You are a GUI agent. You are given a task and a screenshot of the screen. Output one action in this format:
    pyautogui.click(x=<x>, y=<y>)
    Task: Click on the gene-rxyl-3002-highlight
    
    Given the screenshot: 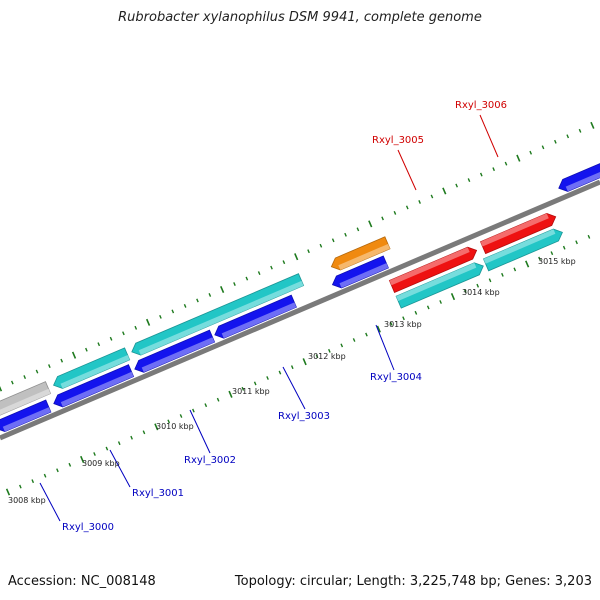 What is the action you would take?
    pyautogui.click(x=221, y=318)
    